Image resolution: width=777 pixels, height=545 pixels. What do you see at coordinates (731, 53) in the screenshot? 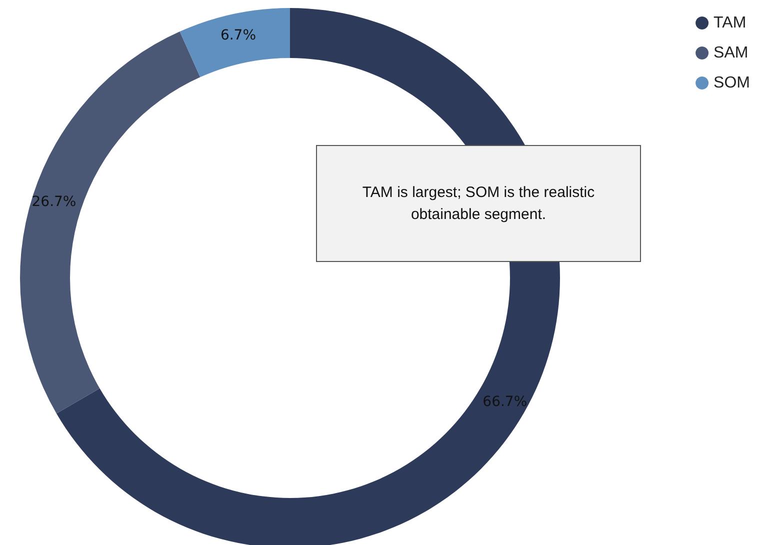
I see `legend-label: SAM` at bounding box center [731, 53].